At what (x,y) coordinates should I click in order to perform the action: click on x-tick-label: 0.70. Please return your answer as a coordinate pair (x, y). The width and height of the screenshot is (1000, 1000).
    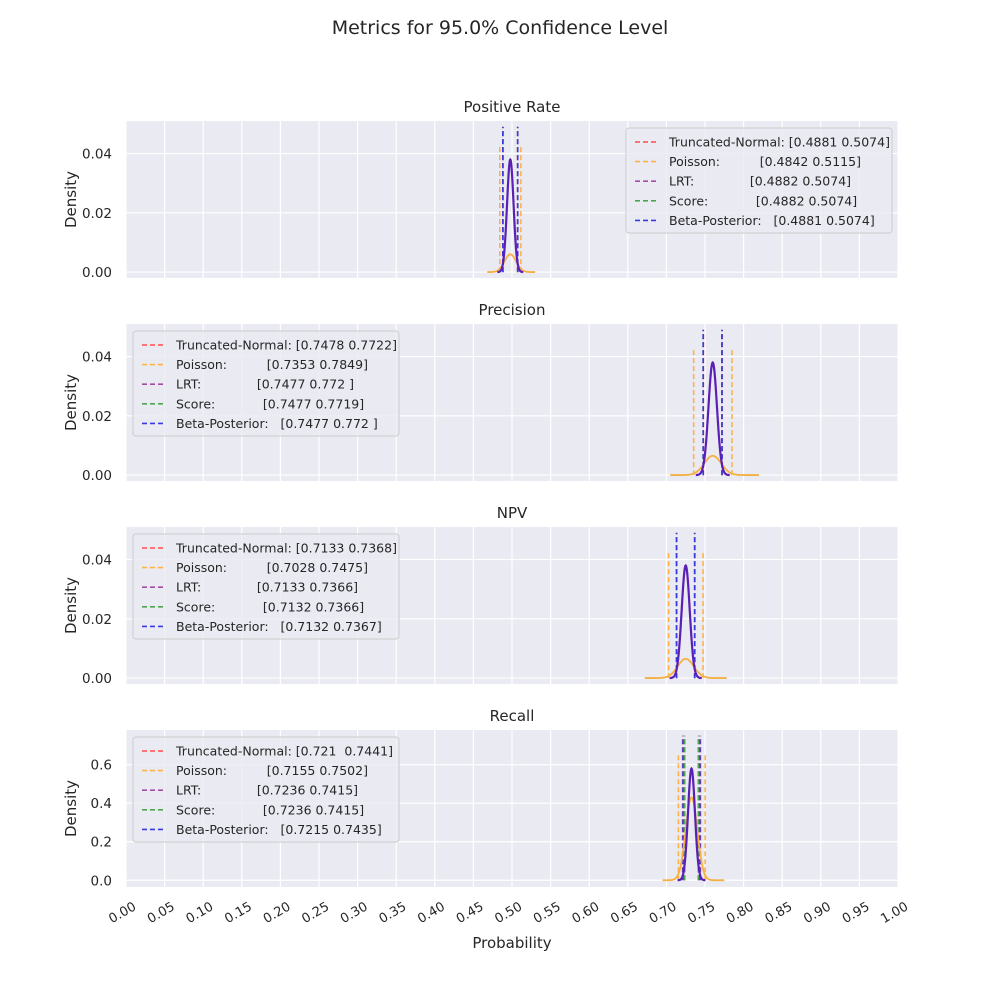
    Looking at the image, I should click on (663, 912).